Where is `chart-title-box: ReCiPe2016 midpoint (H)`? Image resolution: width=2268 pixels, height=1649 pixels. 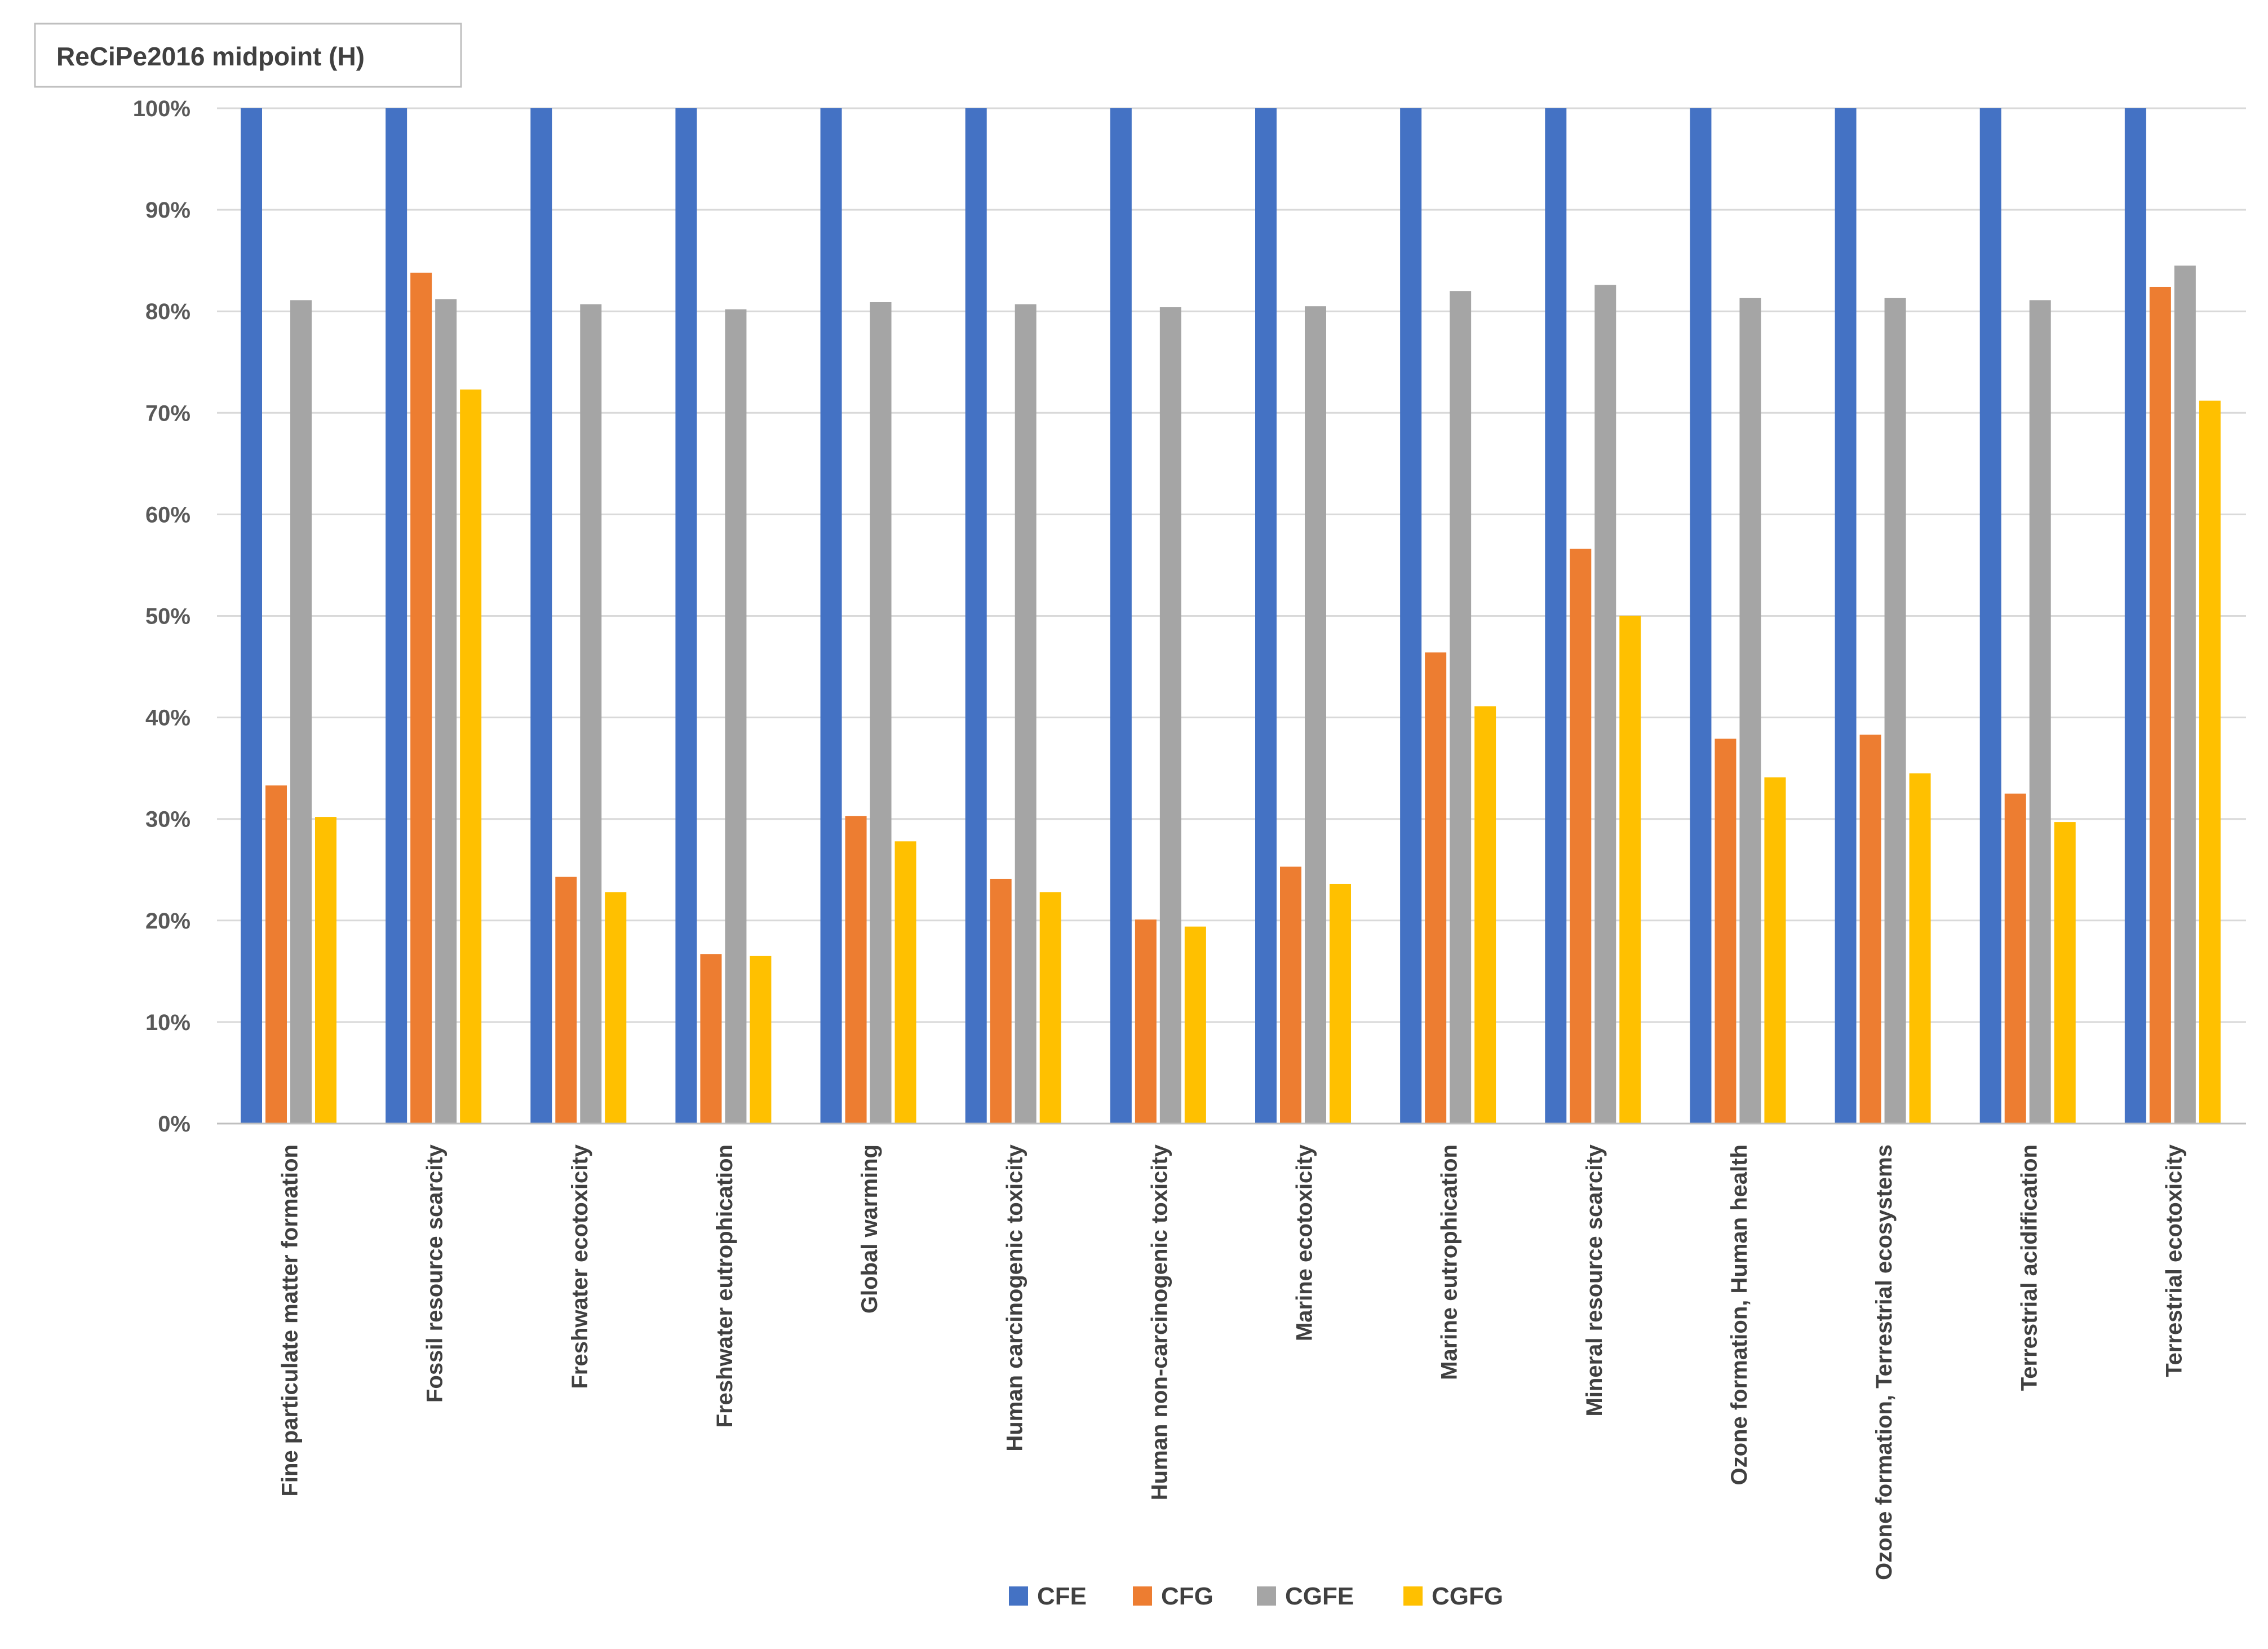 chart-title-box: ReCiPe2016 midpoint (H) is located at coordinates (248, 55).